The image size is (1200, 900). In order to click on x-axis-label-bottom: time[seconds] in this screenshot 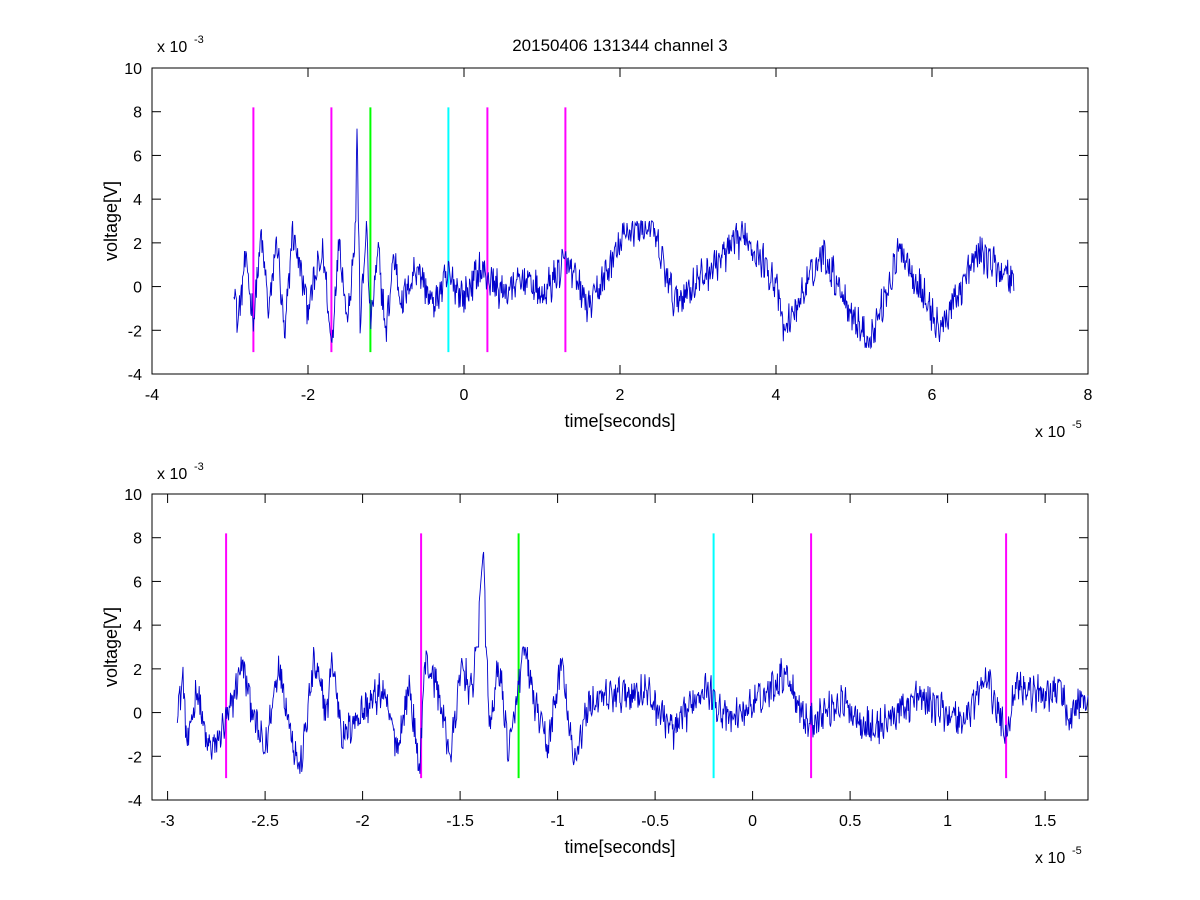, I will do `click(619, 847)`.